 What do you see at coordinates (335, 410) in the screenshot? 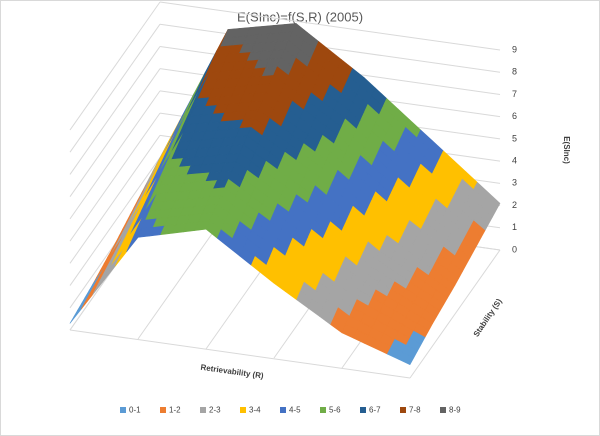
I see `legend-label: 5-6` at bounding box center [335, 410].